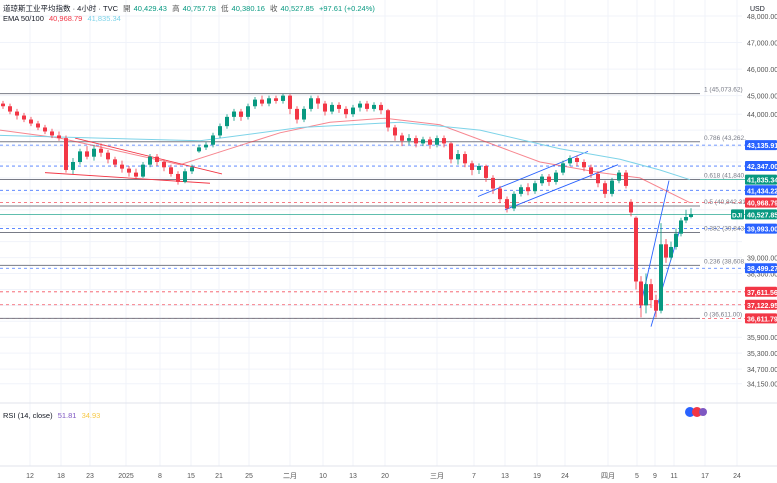  Describe the element at coordinates (23, 18) in the screenshot. I see `ema-label: EMA 50/100` at that location.